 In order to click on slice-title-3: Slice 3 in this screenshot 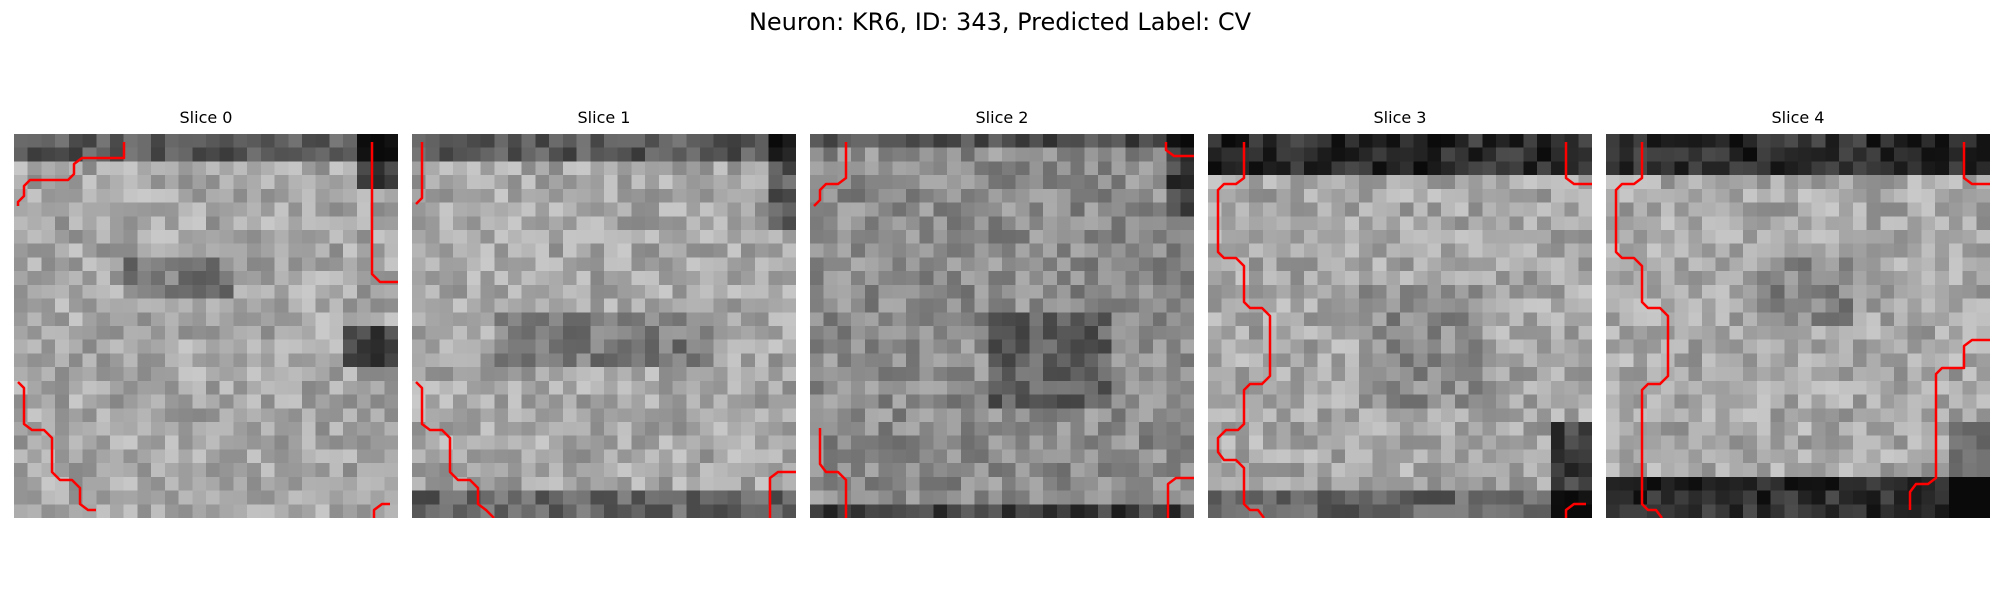, I will do `click(1400, 117)`.